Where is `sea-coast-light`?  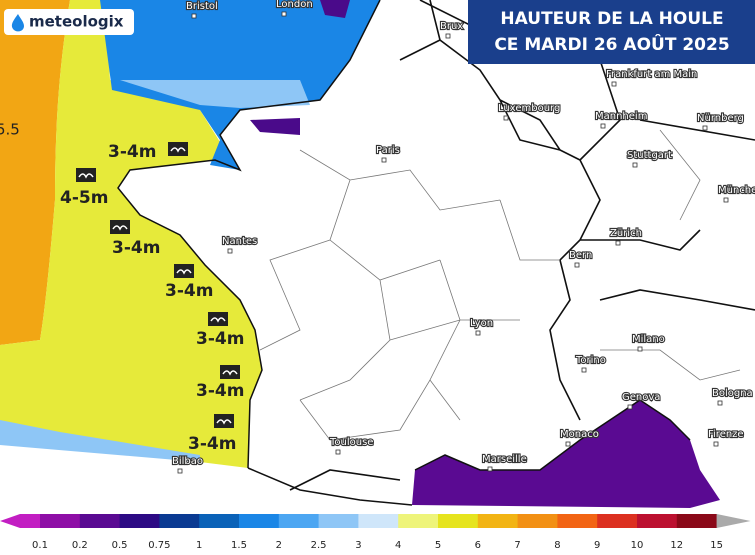
sea-coast-light is located at coordinates (100, 441).